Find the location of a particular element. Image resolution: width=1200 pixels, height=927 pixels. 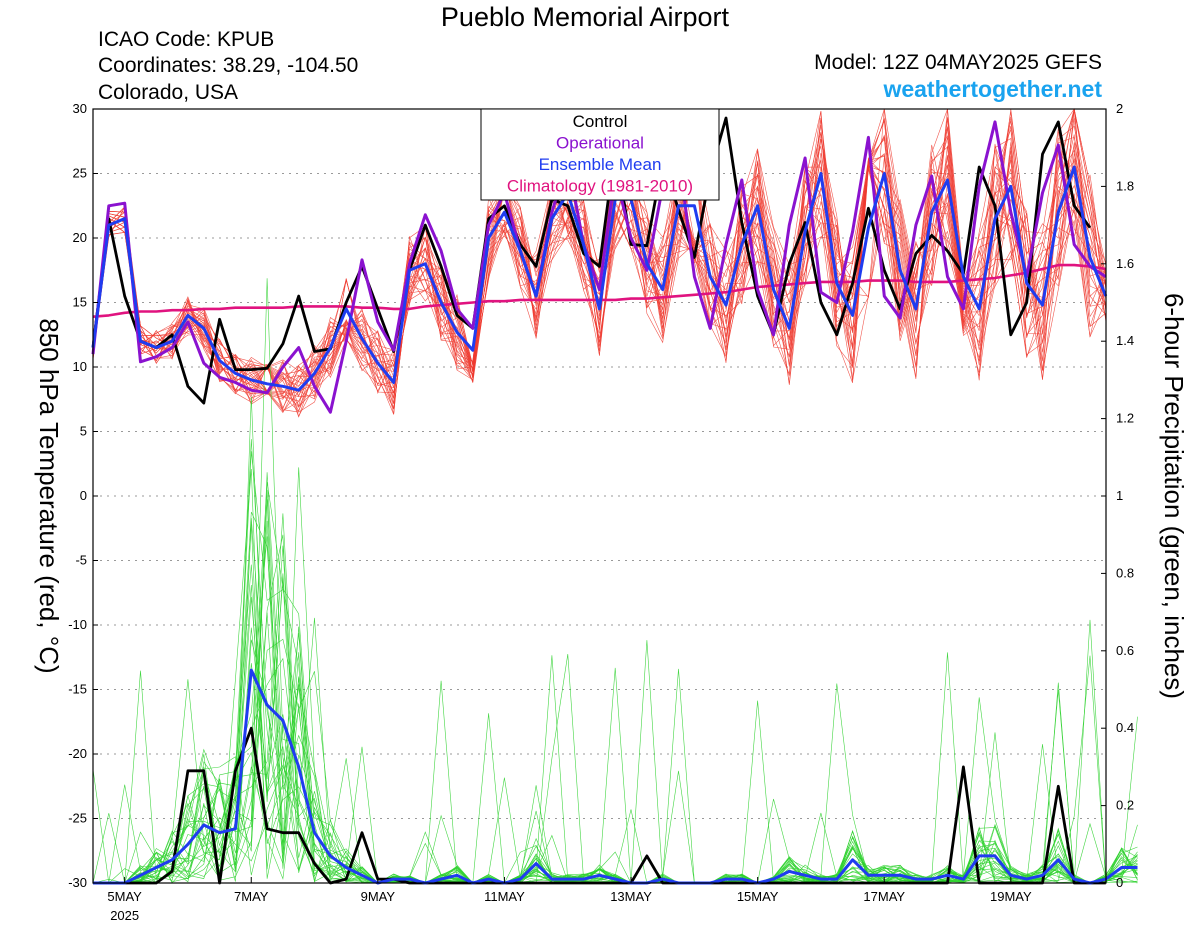

coordinates: Coordinates: 38.29, -104.50 is located at coordinates (228, 65).